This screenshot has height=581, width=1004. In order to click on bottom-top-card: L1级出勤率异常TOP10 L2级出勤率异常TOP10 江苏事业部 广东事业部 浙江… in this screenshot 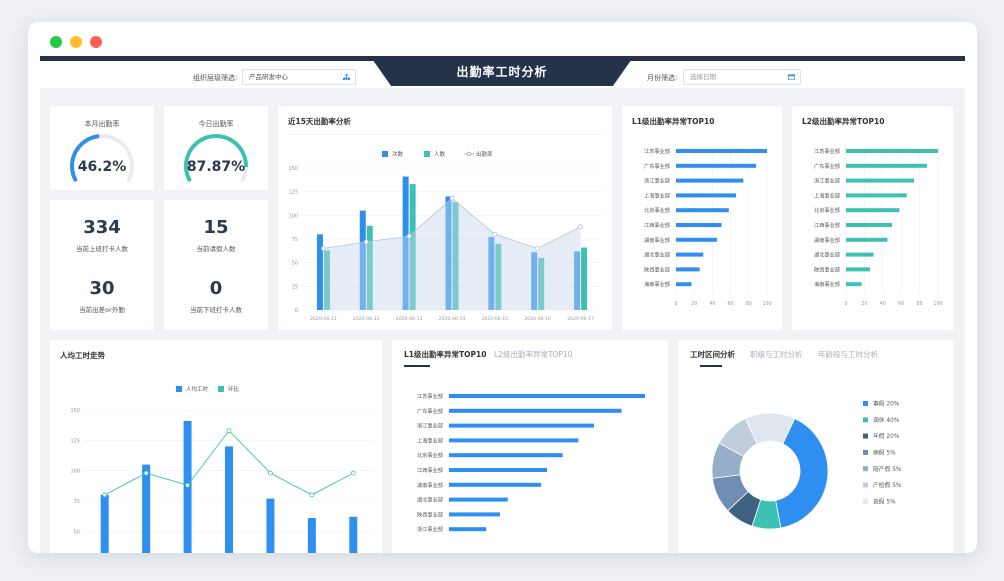, I will do `click(530, 446)`.